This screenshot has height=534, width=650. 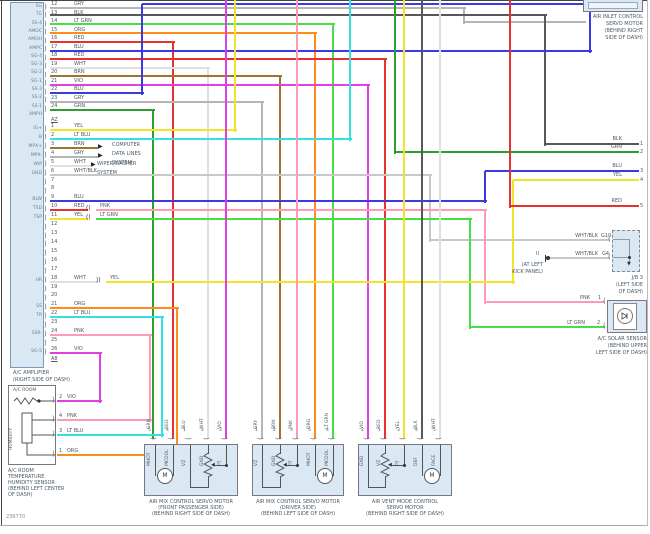 What do you see at coordinates (385, 465) in the screenshot?
I see `potentiometer-zigzag-icon` at bounding box center [385, 465].